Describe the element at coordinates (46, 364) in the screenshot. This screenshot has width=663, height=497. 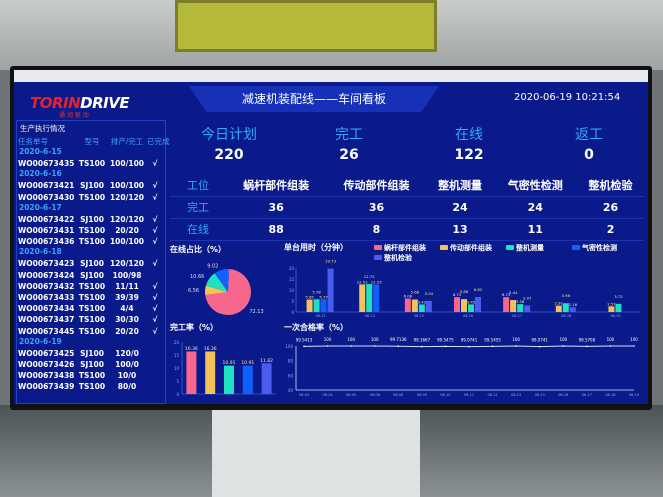
I see `order-no: WO00673426` at that location.